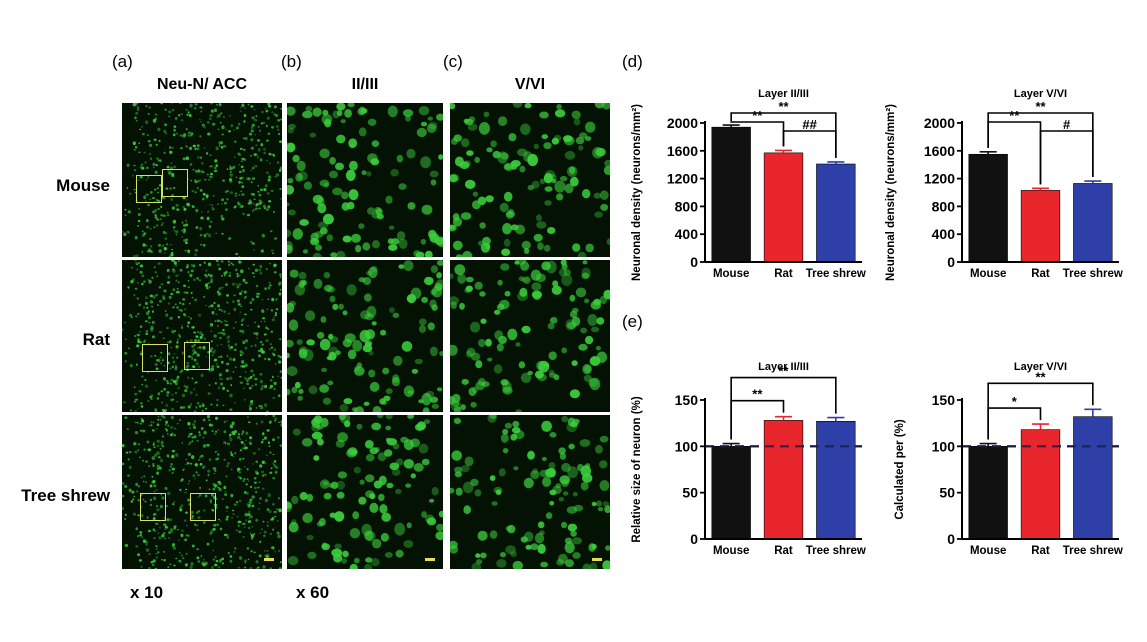  I want to click on row-label-mouse: Mouse, so click(83, 185).